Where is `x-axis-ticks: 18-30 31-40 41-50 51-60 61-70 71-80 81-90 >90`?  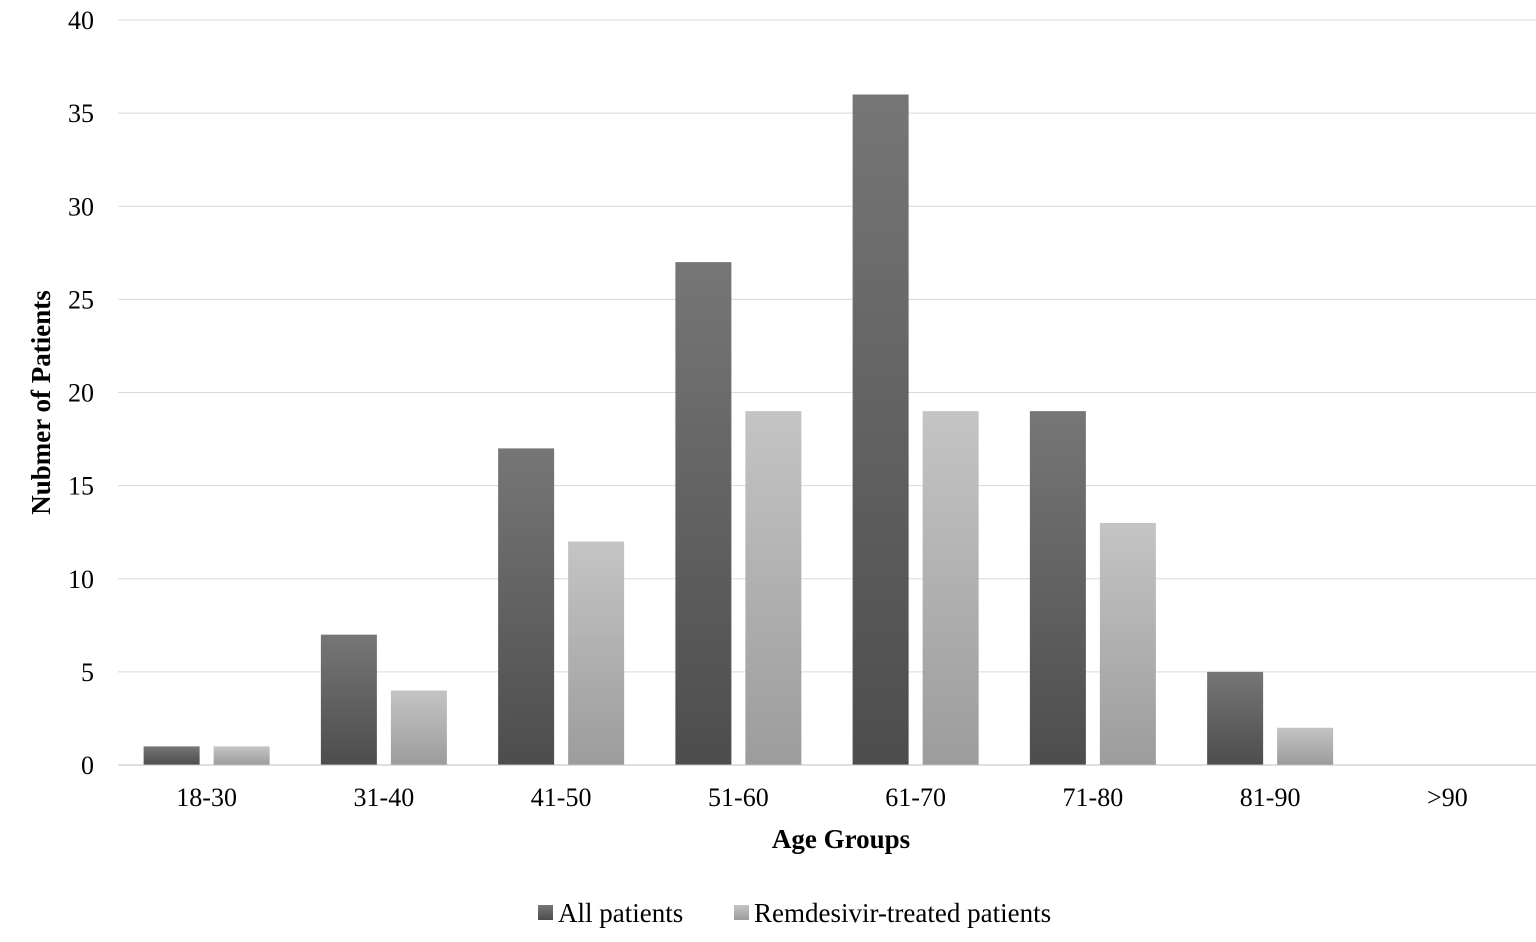 x-axis-ticks: 18-30 31-40 41-50 51-60 61-70 71-80 81-90 >90 is located at coordinates (821, 797).